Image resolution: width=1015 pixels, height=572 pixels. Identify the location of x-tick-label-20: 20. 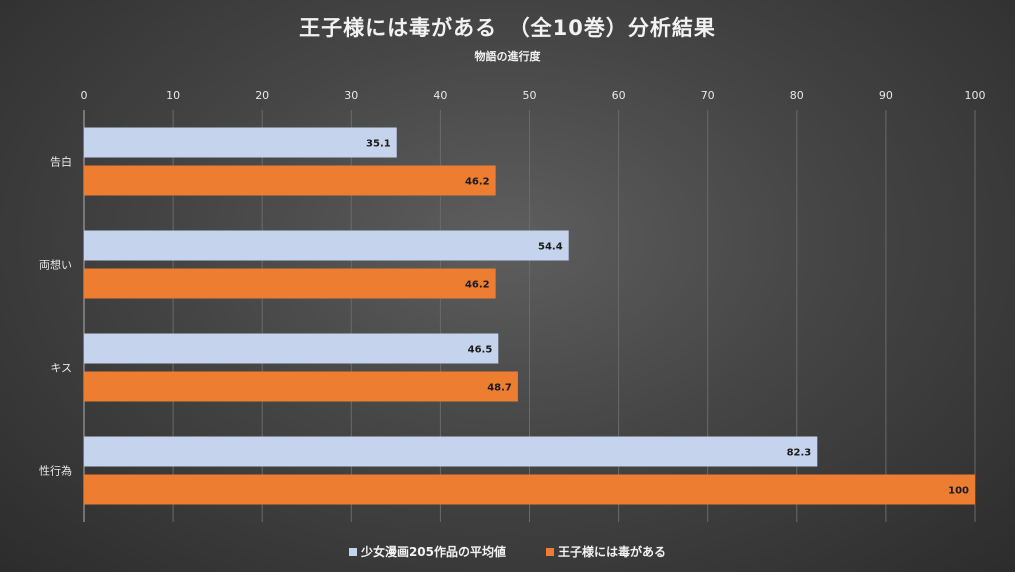
(262, 95).